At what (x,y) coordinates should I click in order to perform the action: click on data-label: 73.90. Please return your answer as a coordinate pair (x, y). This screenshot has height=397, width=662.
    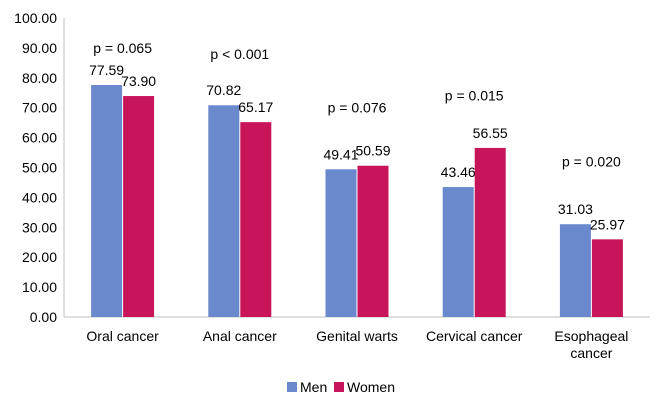
    Looking at the image, I should click on (138, 81).